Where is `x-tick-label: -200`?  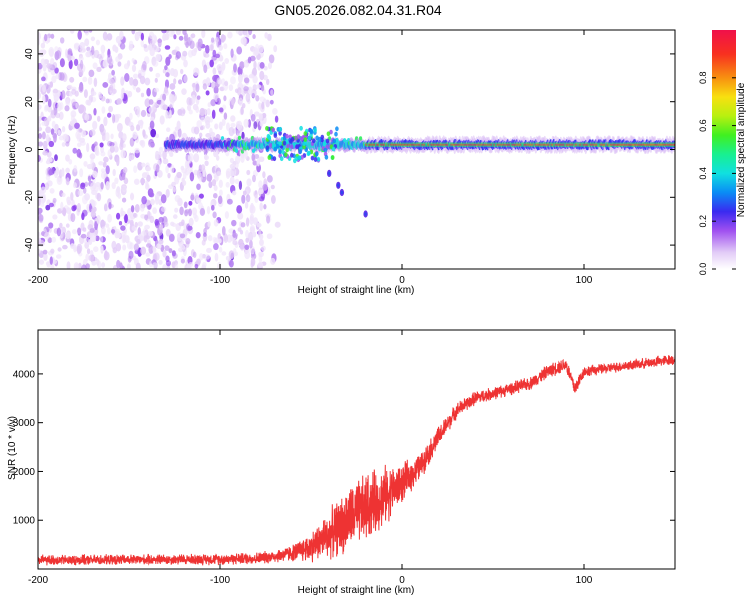 x-tick-label: -200 is located at coordinates (38, 280).